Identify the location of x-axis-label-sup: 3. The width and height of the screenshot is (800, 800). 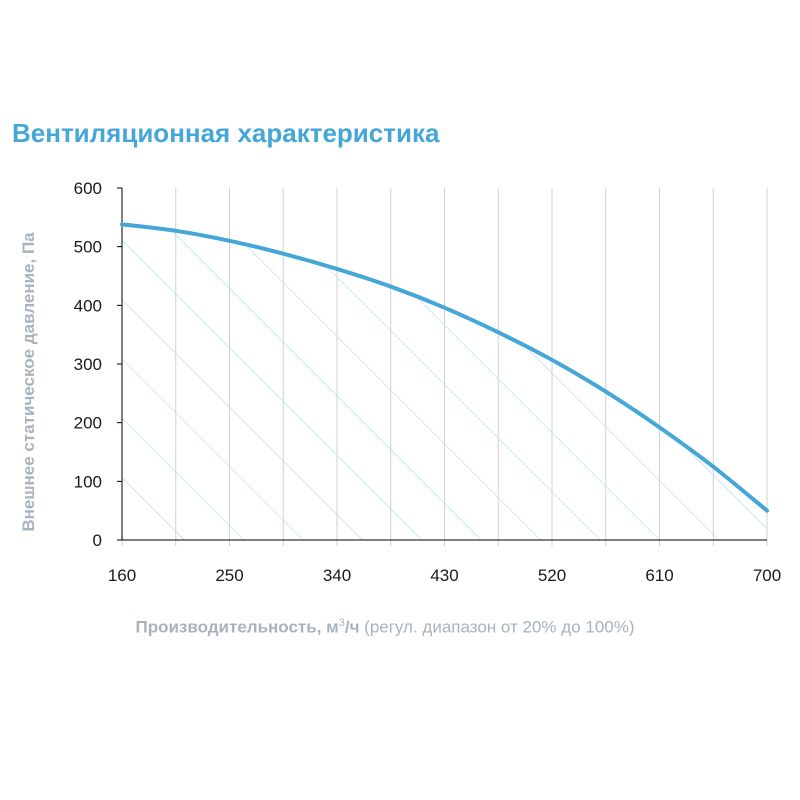
(341, 623).